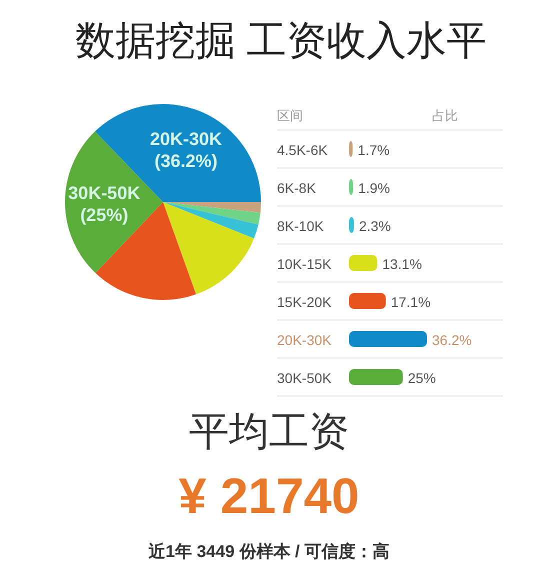 This screenshot has height=569, width=537. What do you see at coordinates (269, 496) in the screenshot?
I see `text: ¥ 21740` at bounding box center [269, 496].